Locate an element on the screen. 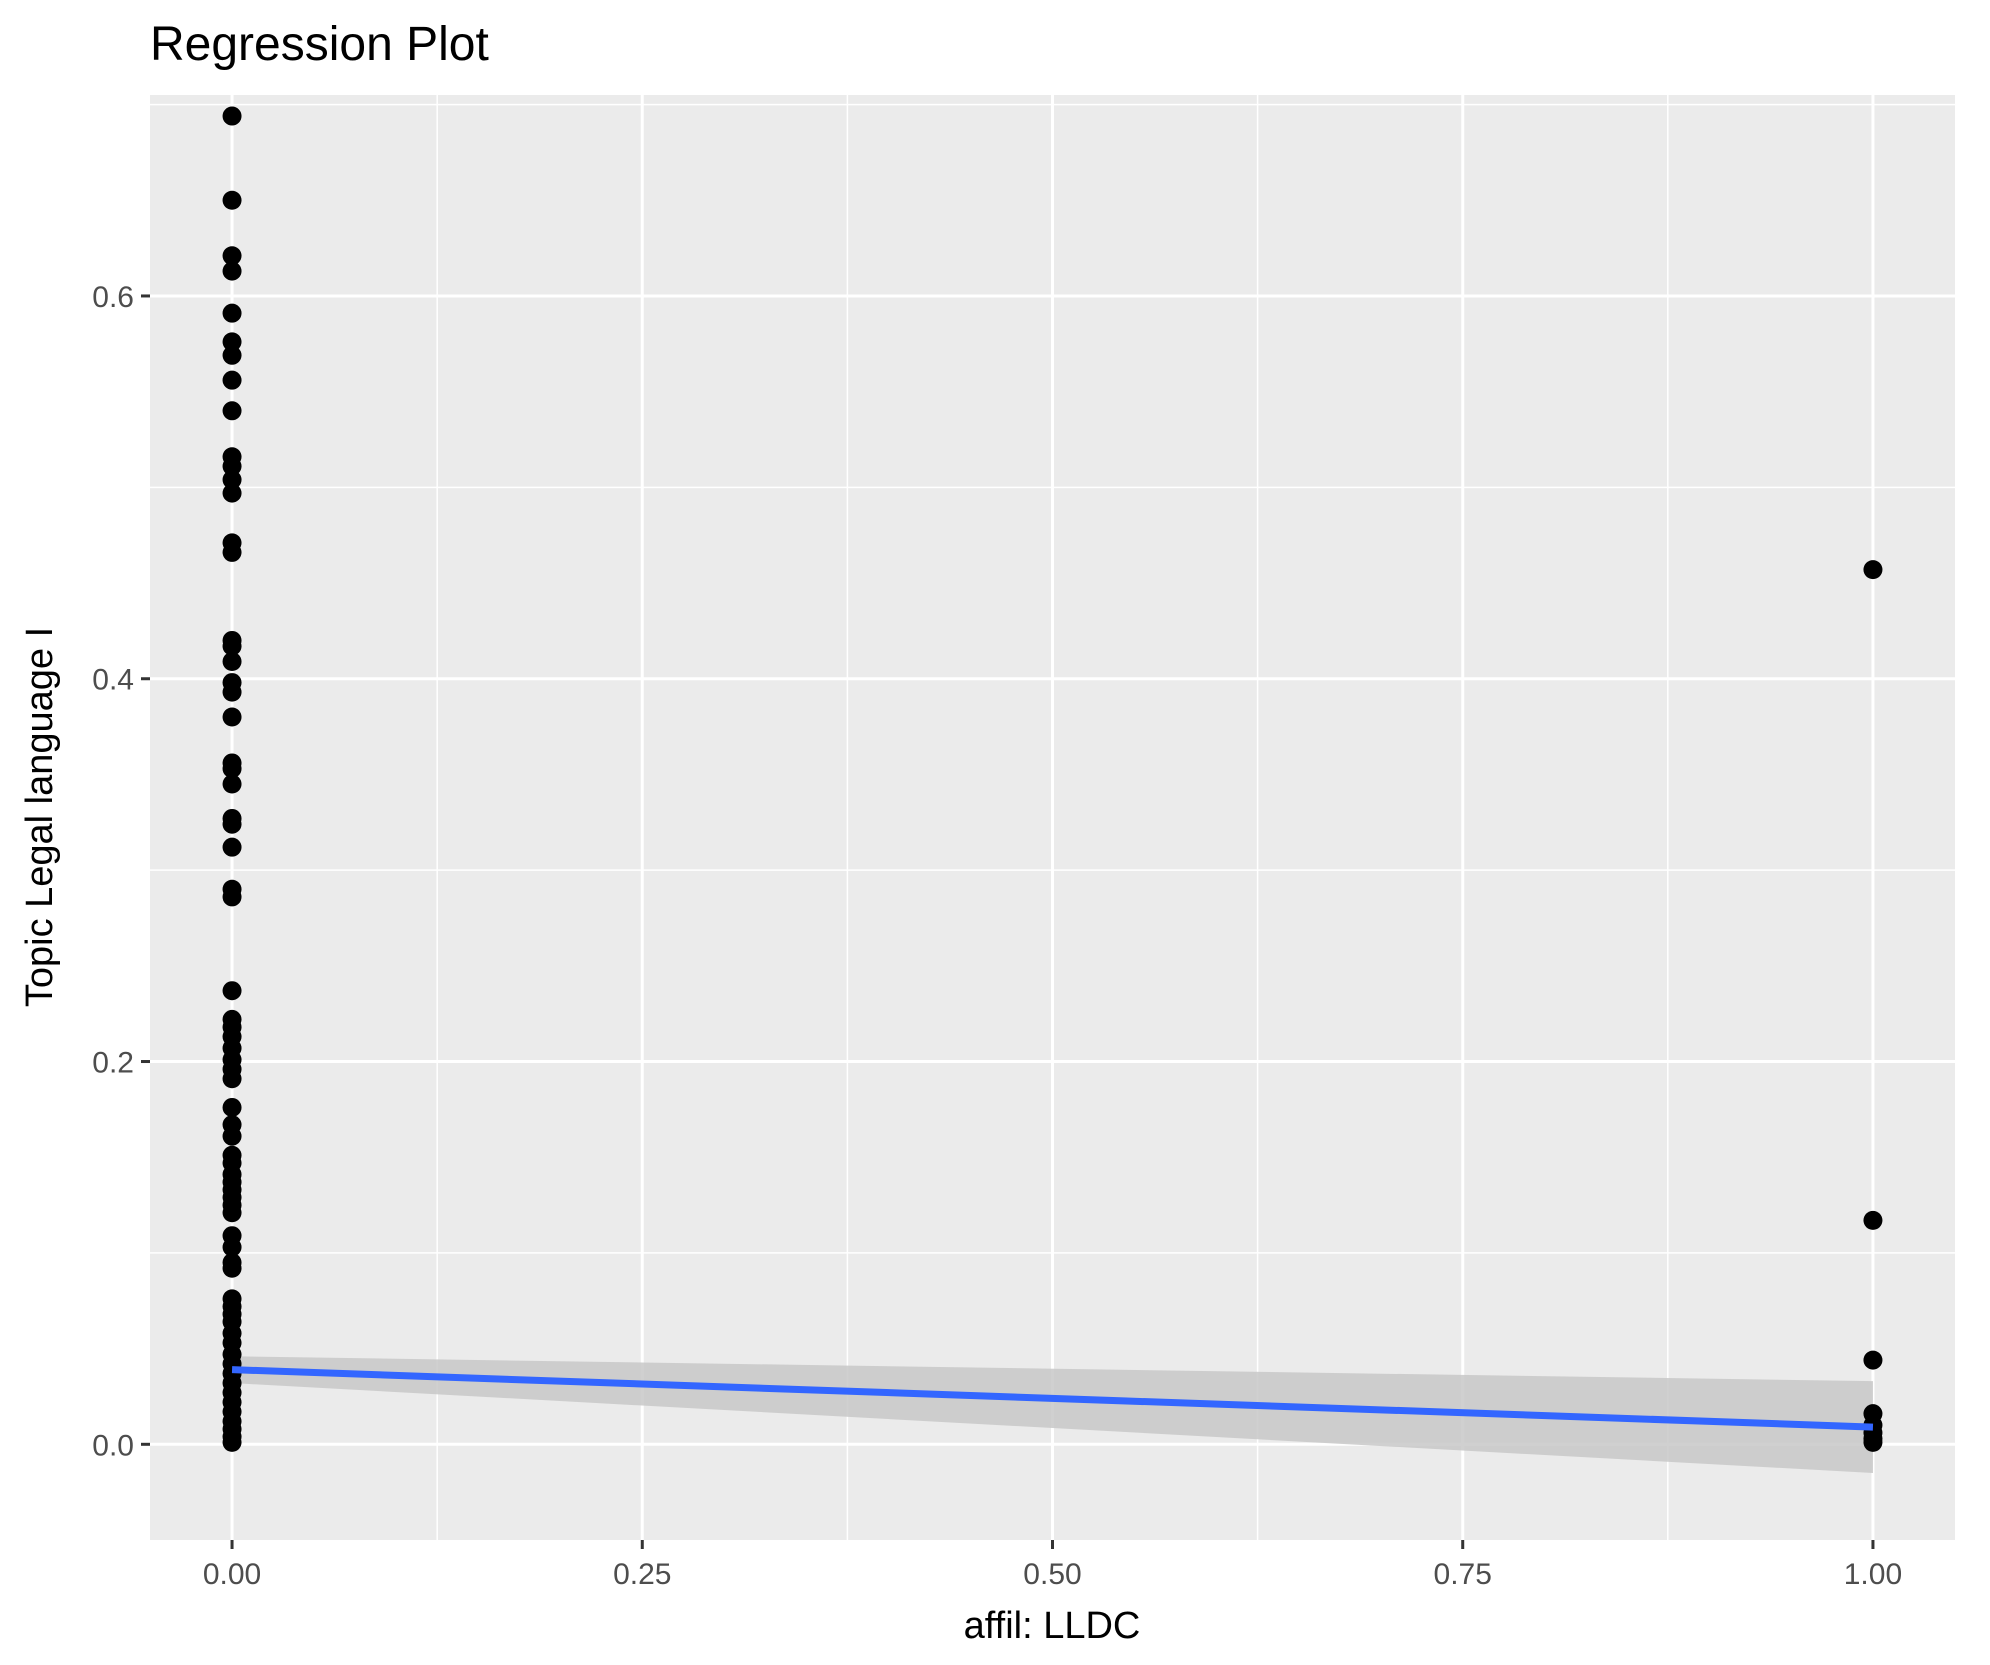 The image size is (1990, 1665). y-axis-title: Topic Legal language I is located at coordinates (40, 817).